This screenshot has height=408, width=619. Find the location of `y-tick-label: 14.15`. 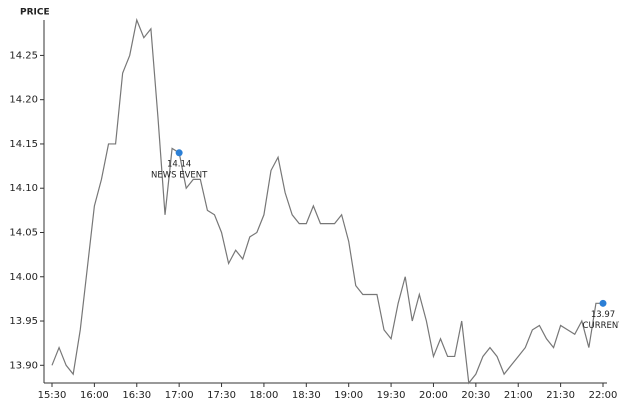

y-tick-label: 14.15 is located at coordinates (23, 144).